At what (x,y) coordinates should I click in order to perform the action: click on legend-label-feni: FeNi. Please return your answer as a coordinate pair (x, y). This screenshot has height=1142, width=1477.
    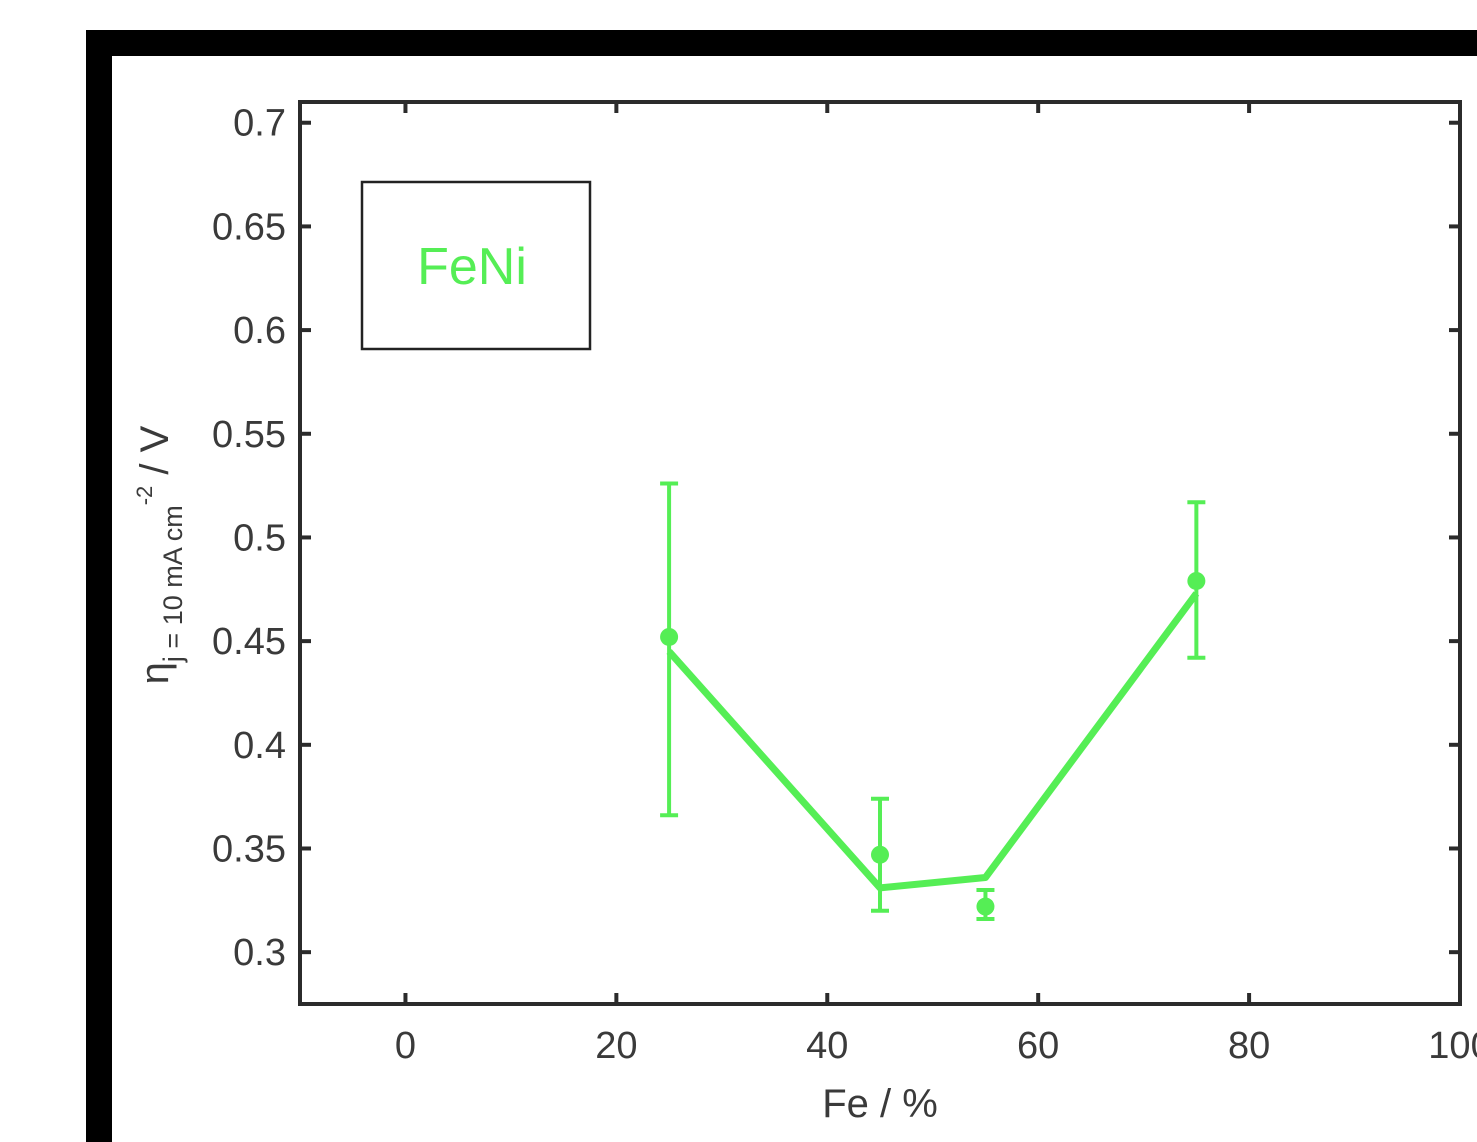
    Looking at the image, I should click on (472, 267).